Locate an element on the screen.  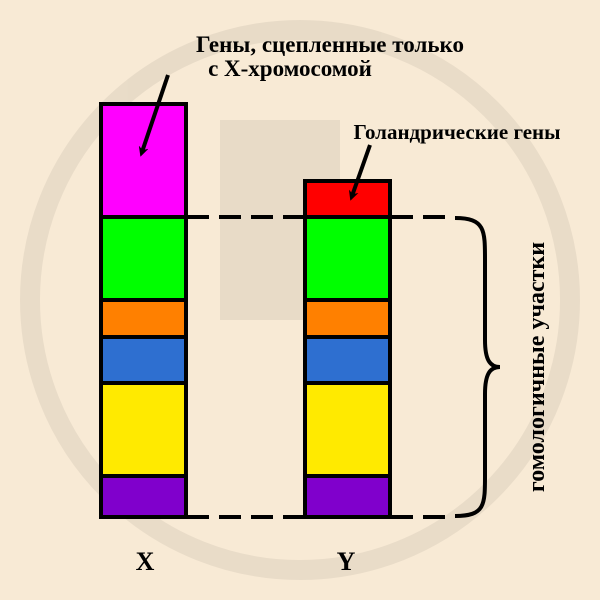
arrow-holandric is located at coordinates (360, 172).